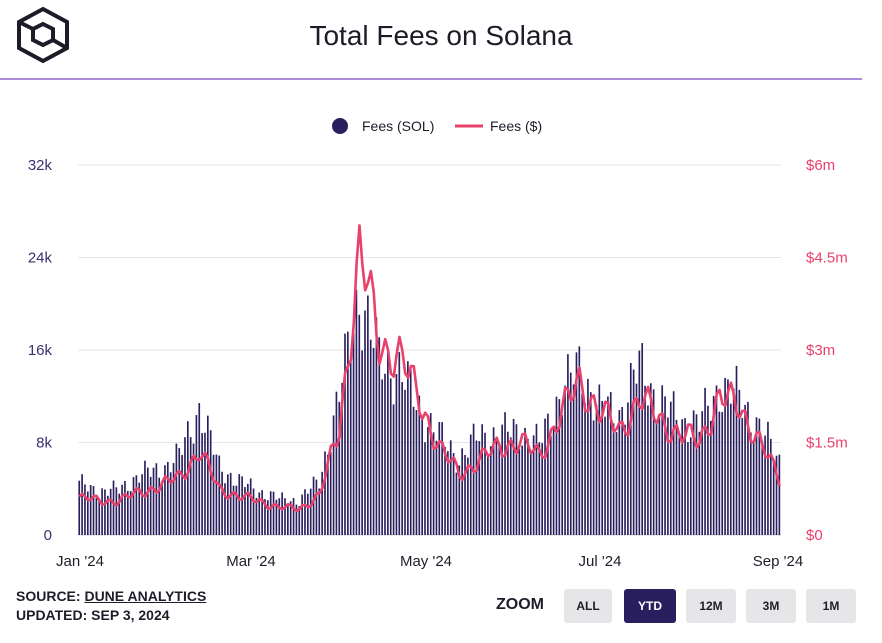 This screenshot has height=643, width=882. I want to click on left-tick-label: 24k, so click(40, 258).